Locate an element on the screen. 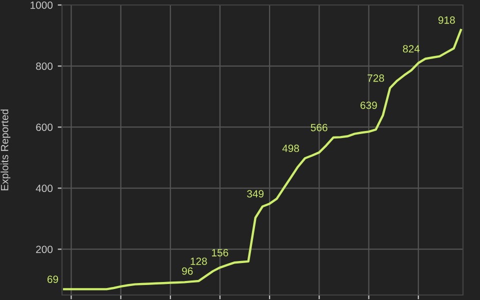 The height and width of the screenshot is (300, 480). data-label: 918 is located at coordinates (446, 20).